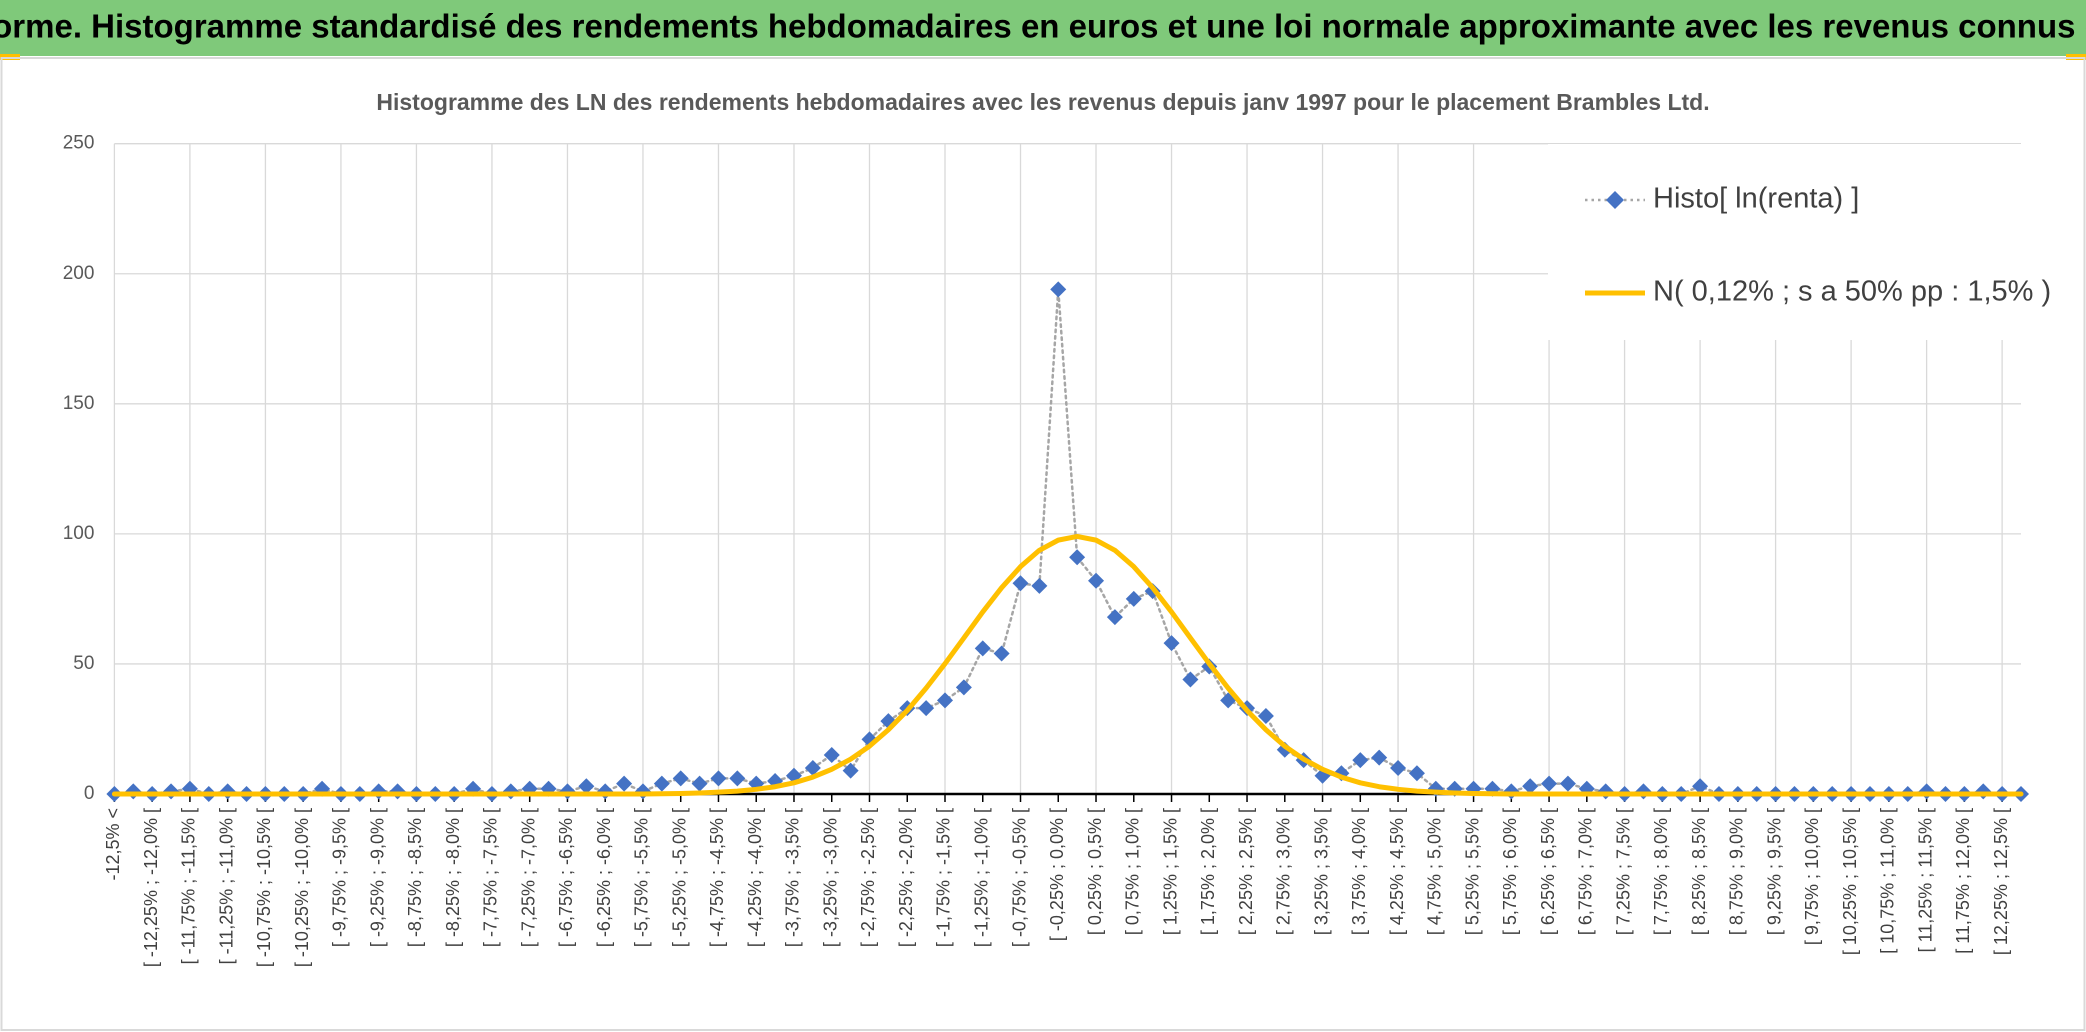  I want to click on x-tick-label: [ 3,75% ; 4,0% [, so click(1359, 871).